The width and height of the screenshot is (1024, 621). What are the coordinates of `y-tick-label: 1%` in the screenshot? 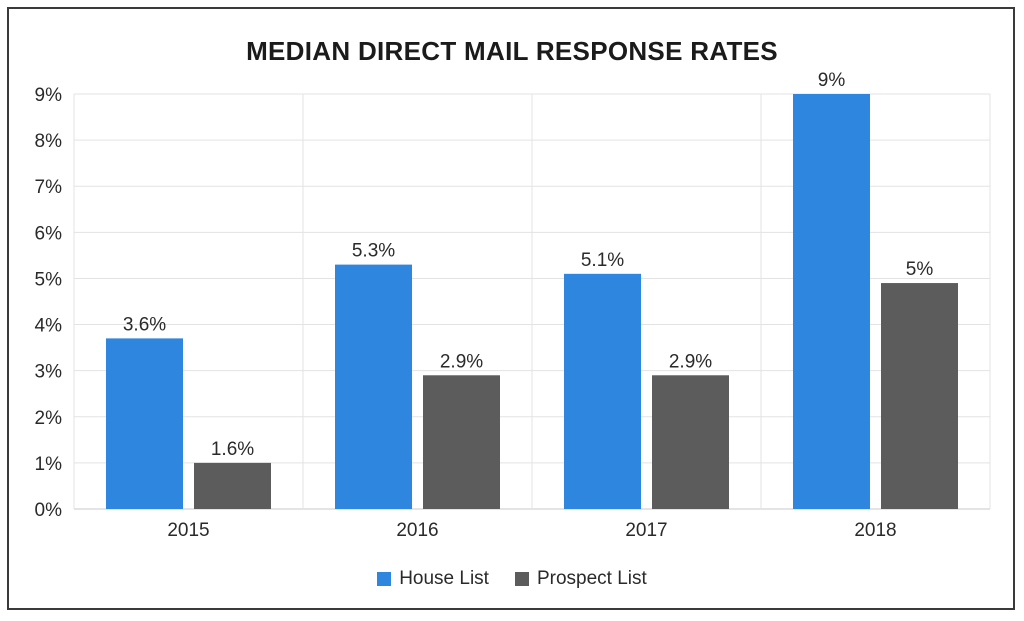 It's located at (49, 464).